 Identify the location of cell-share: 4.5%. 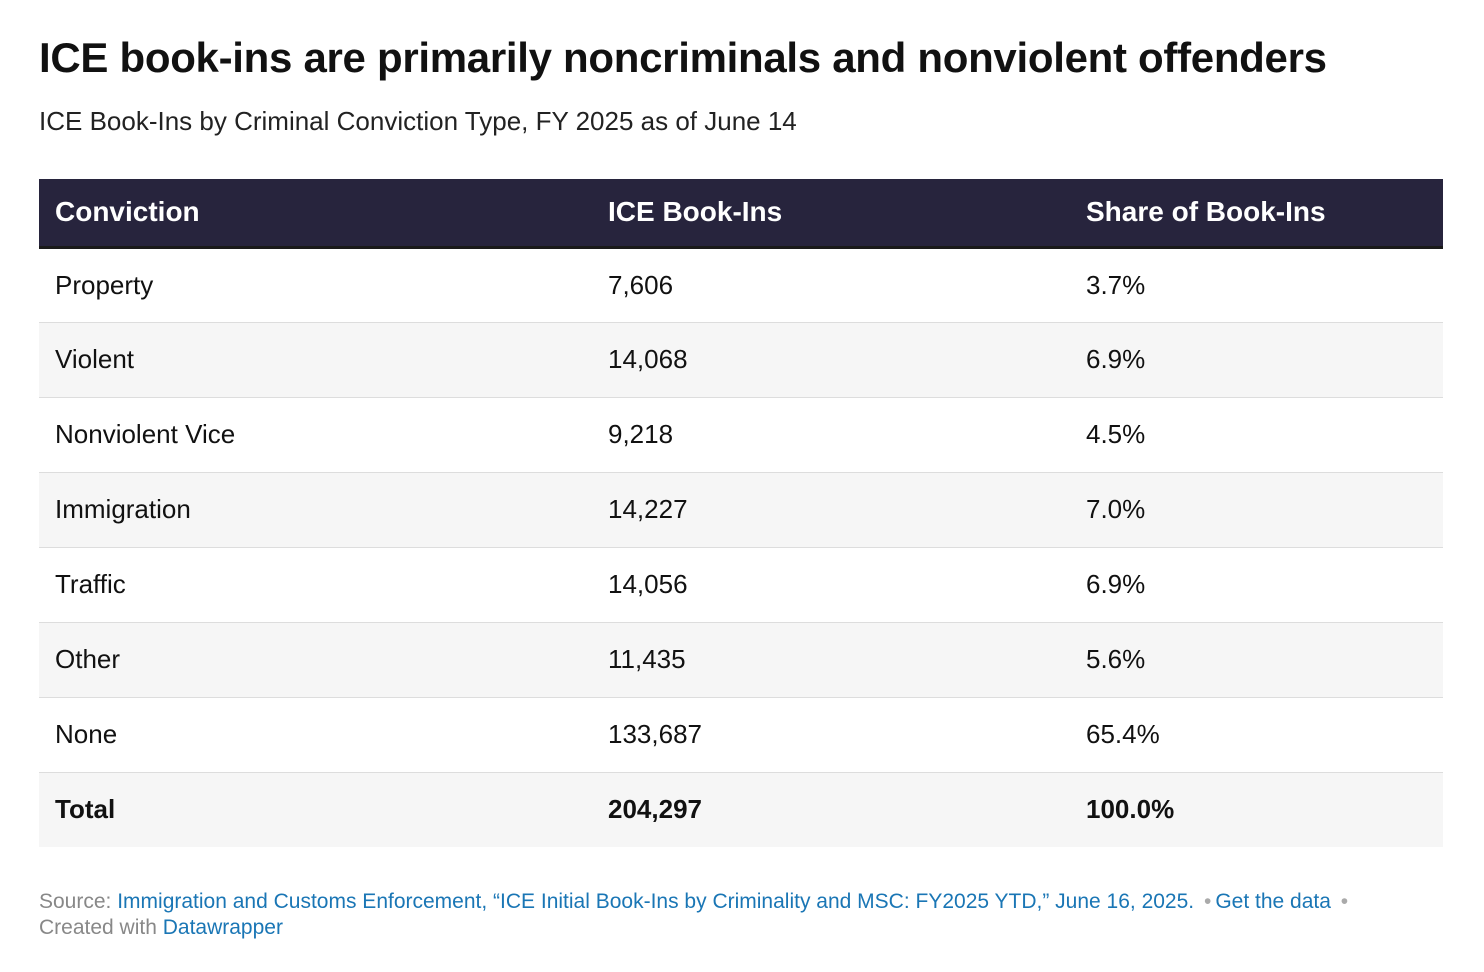
(1256, 435).